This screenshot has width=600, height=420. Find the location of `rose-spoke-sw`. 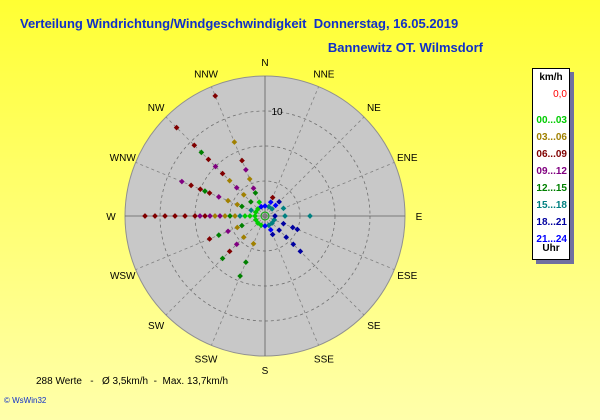

rose-spoke-sw is located at coordinates (215, 265).